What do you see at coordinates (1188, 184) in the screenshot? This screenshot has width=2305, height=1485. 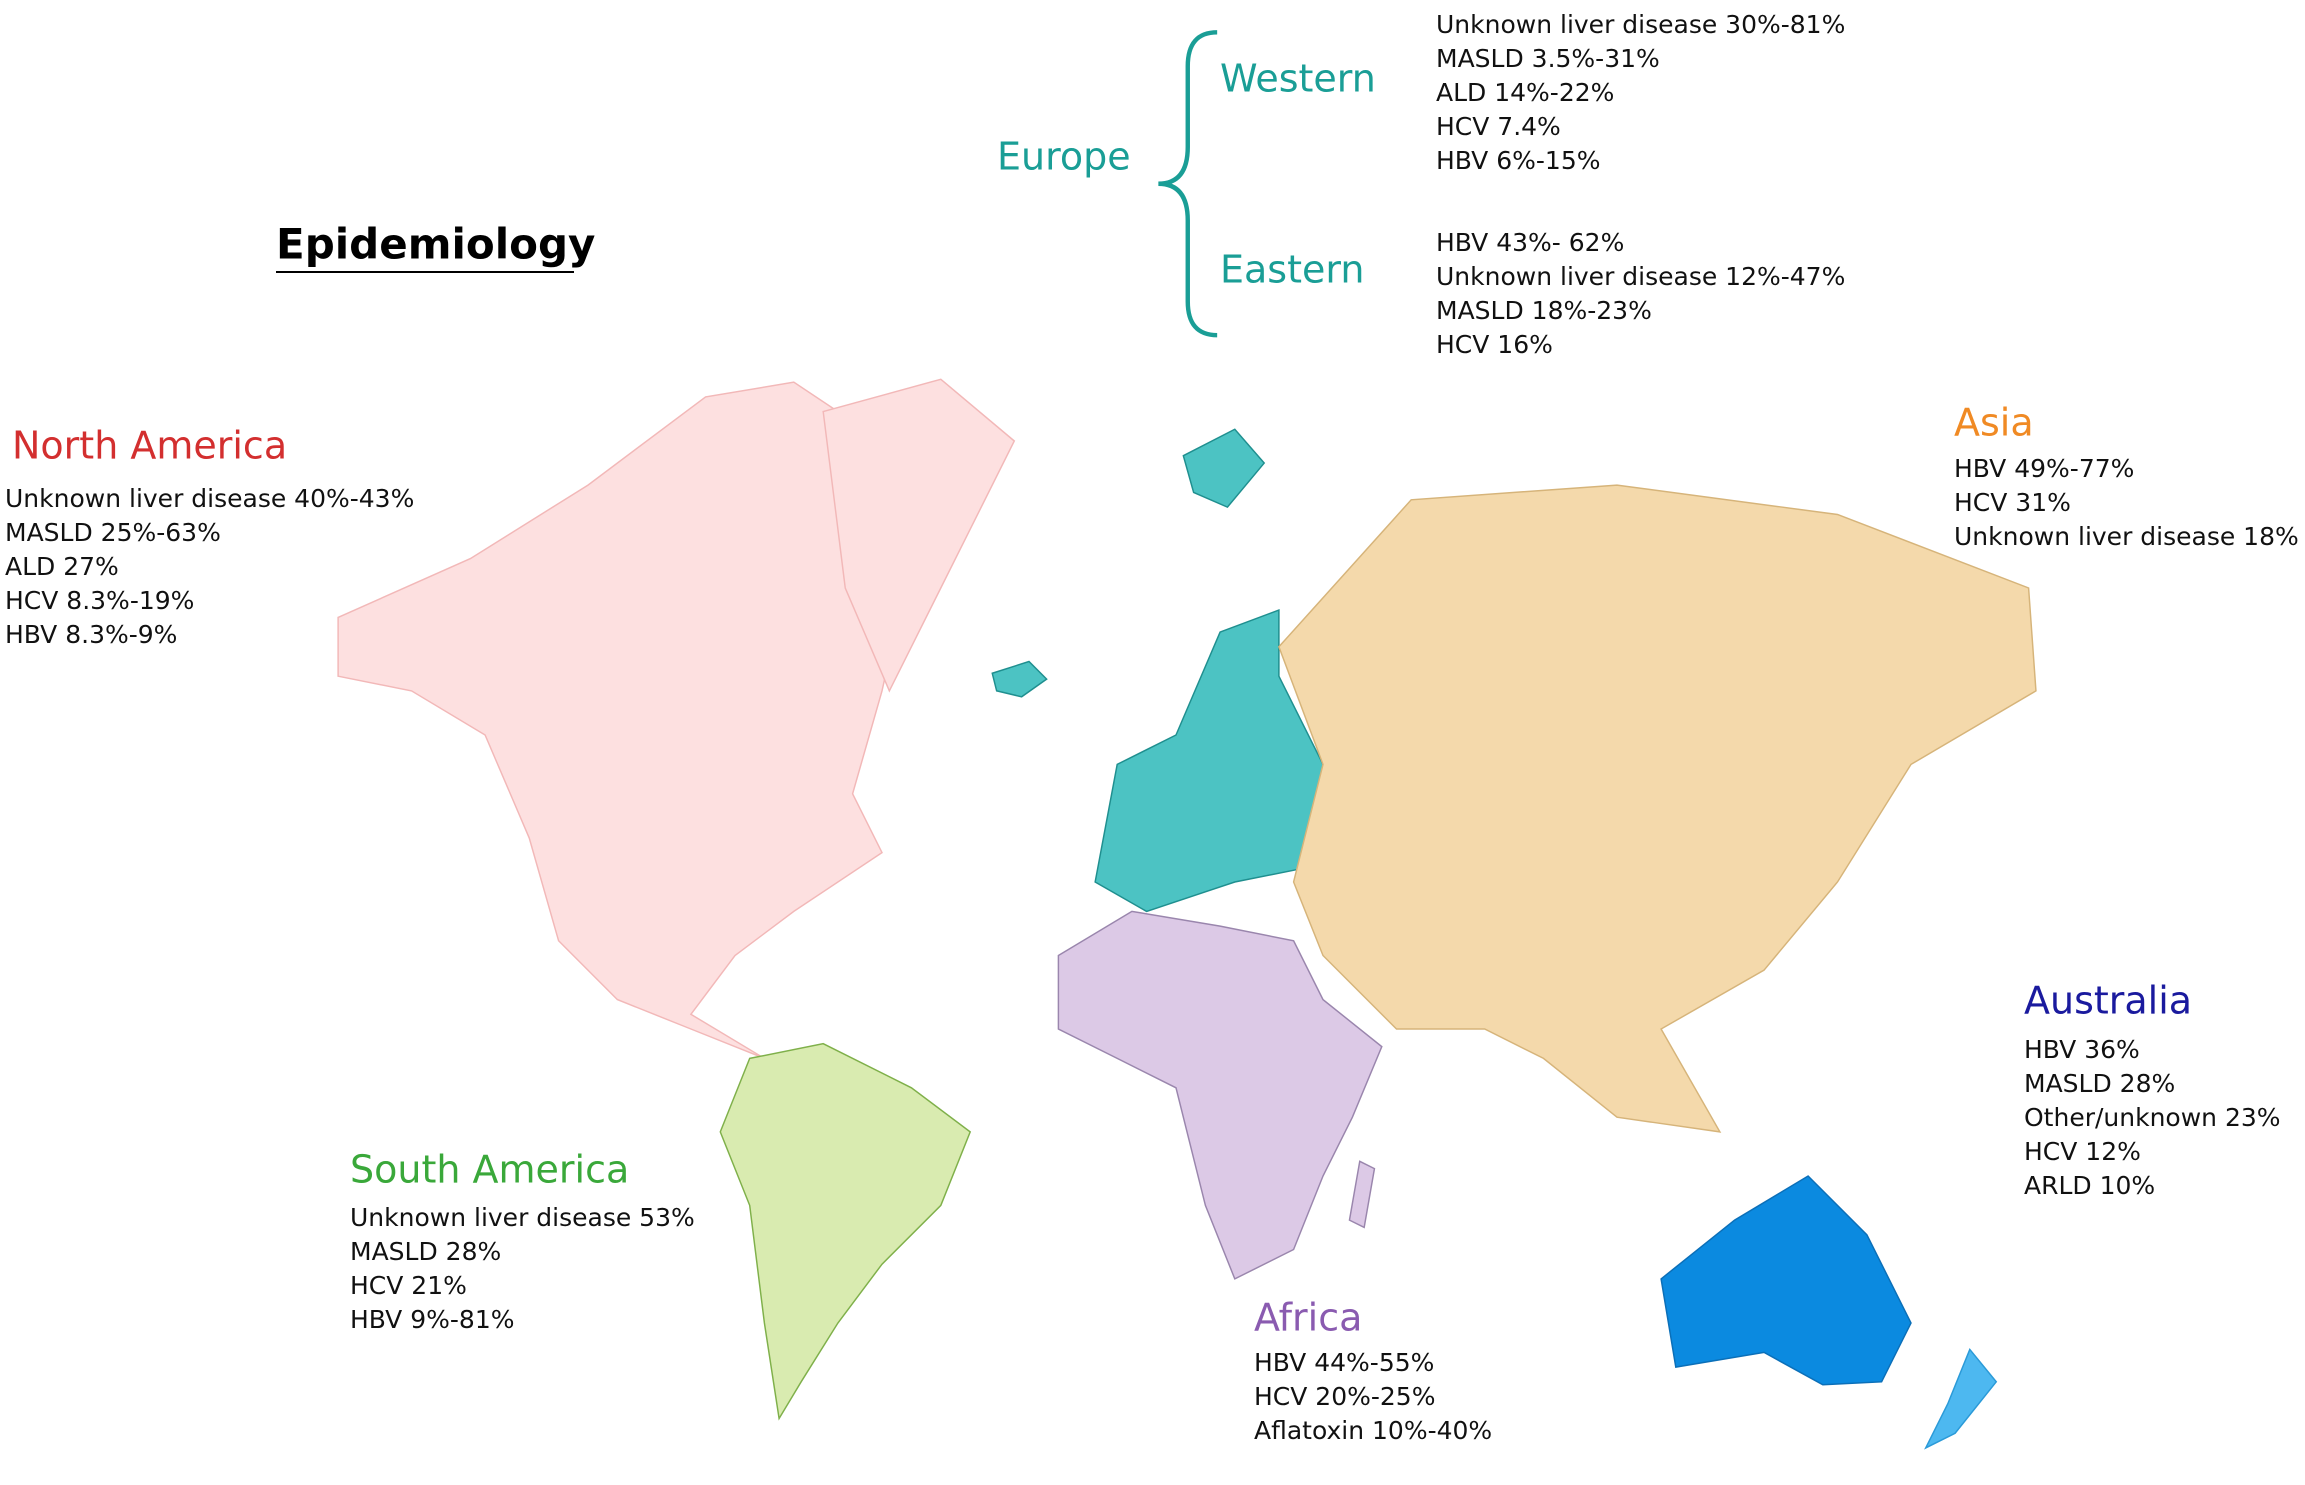 I see `europe-brace` at bounding box center [1188, 184].